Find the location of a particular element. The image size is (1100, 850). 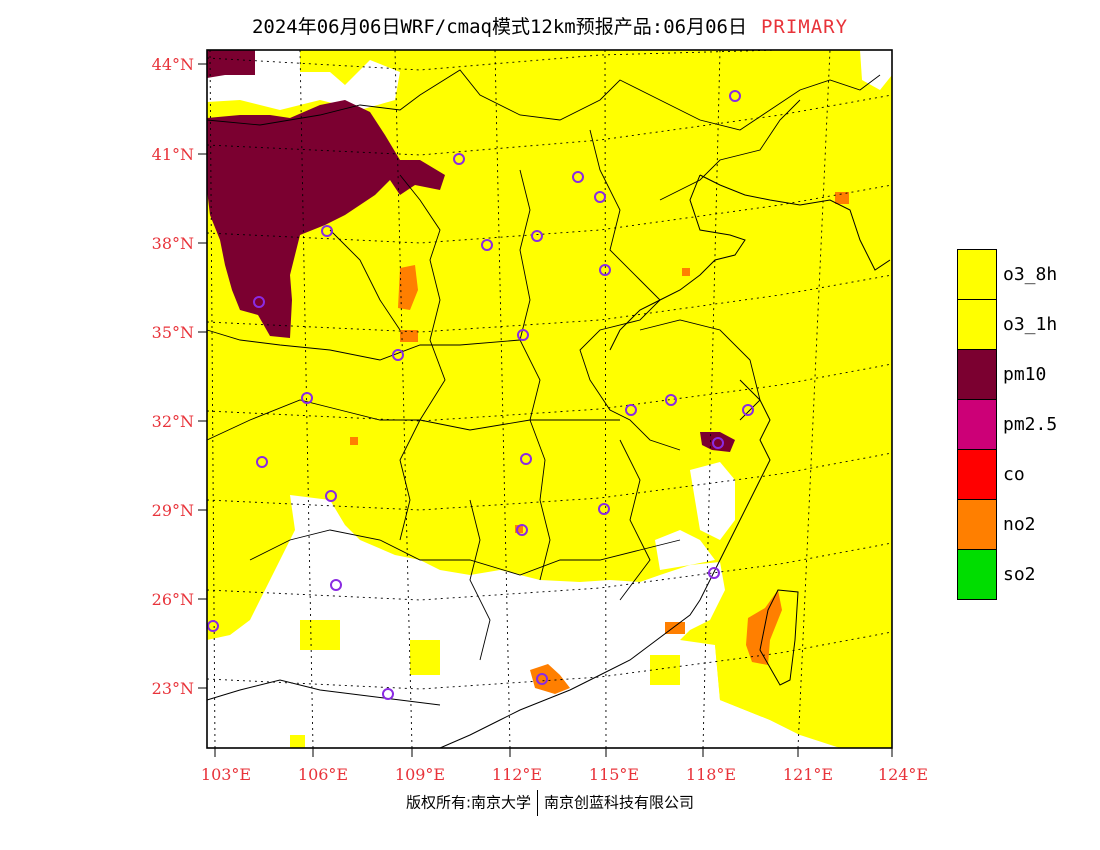

ozone-patches is located at coordinates (591, 684).